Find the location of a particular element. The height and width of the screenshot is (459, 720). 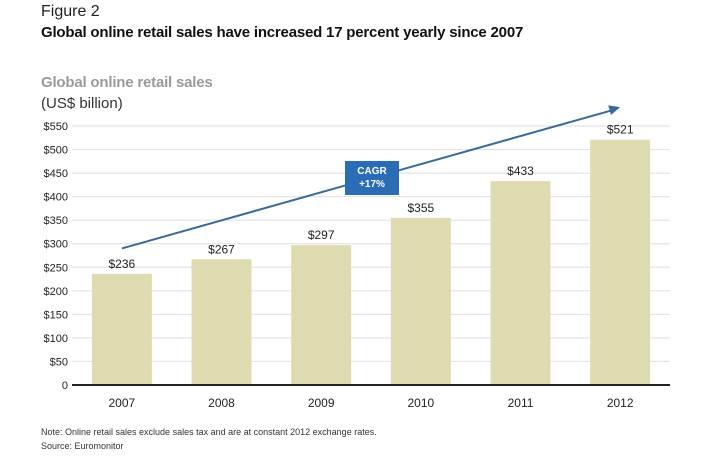

bar-2012 is located at coordinates (620, 262).